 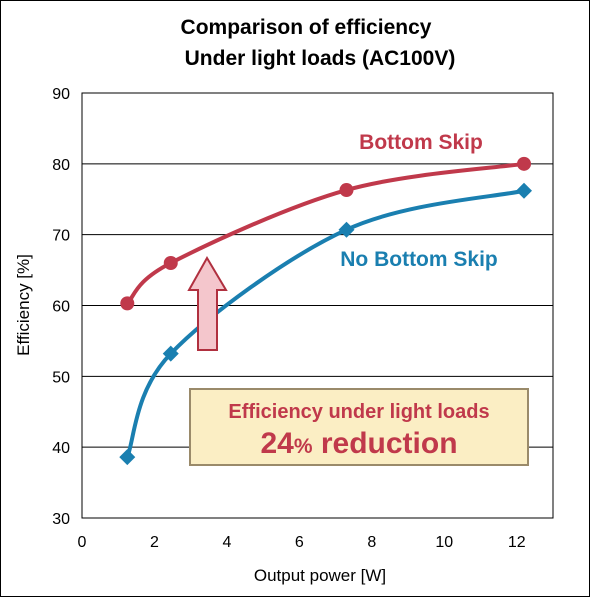 I want to click on y-tick-labels: 30 40 50 60 70 80 90, so click(x=61, y=307).